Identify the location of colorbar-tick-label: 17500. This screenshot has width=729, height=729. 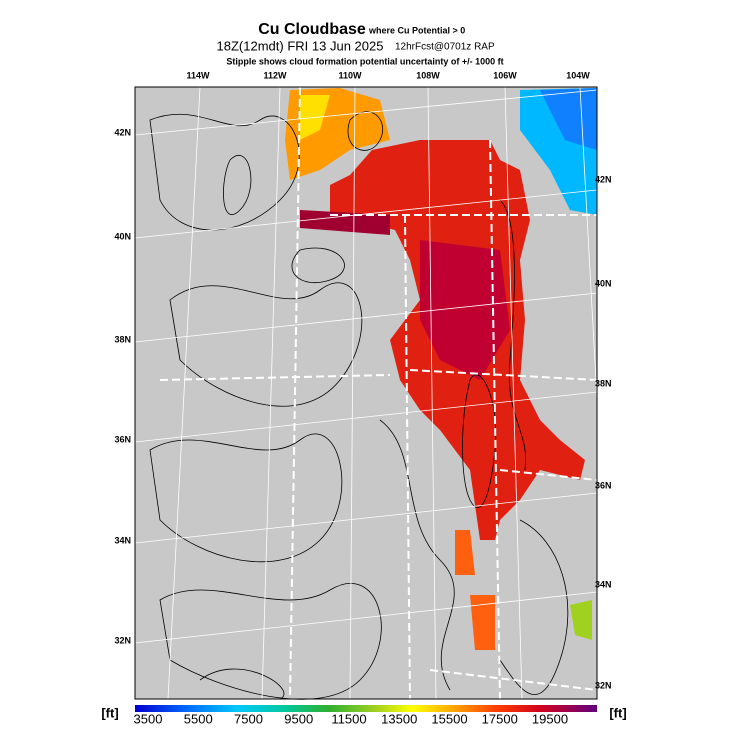
(500, 718).